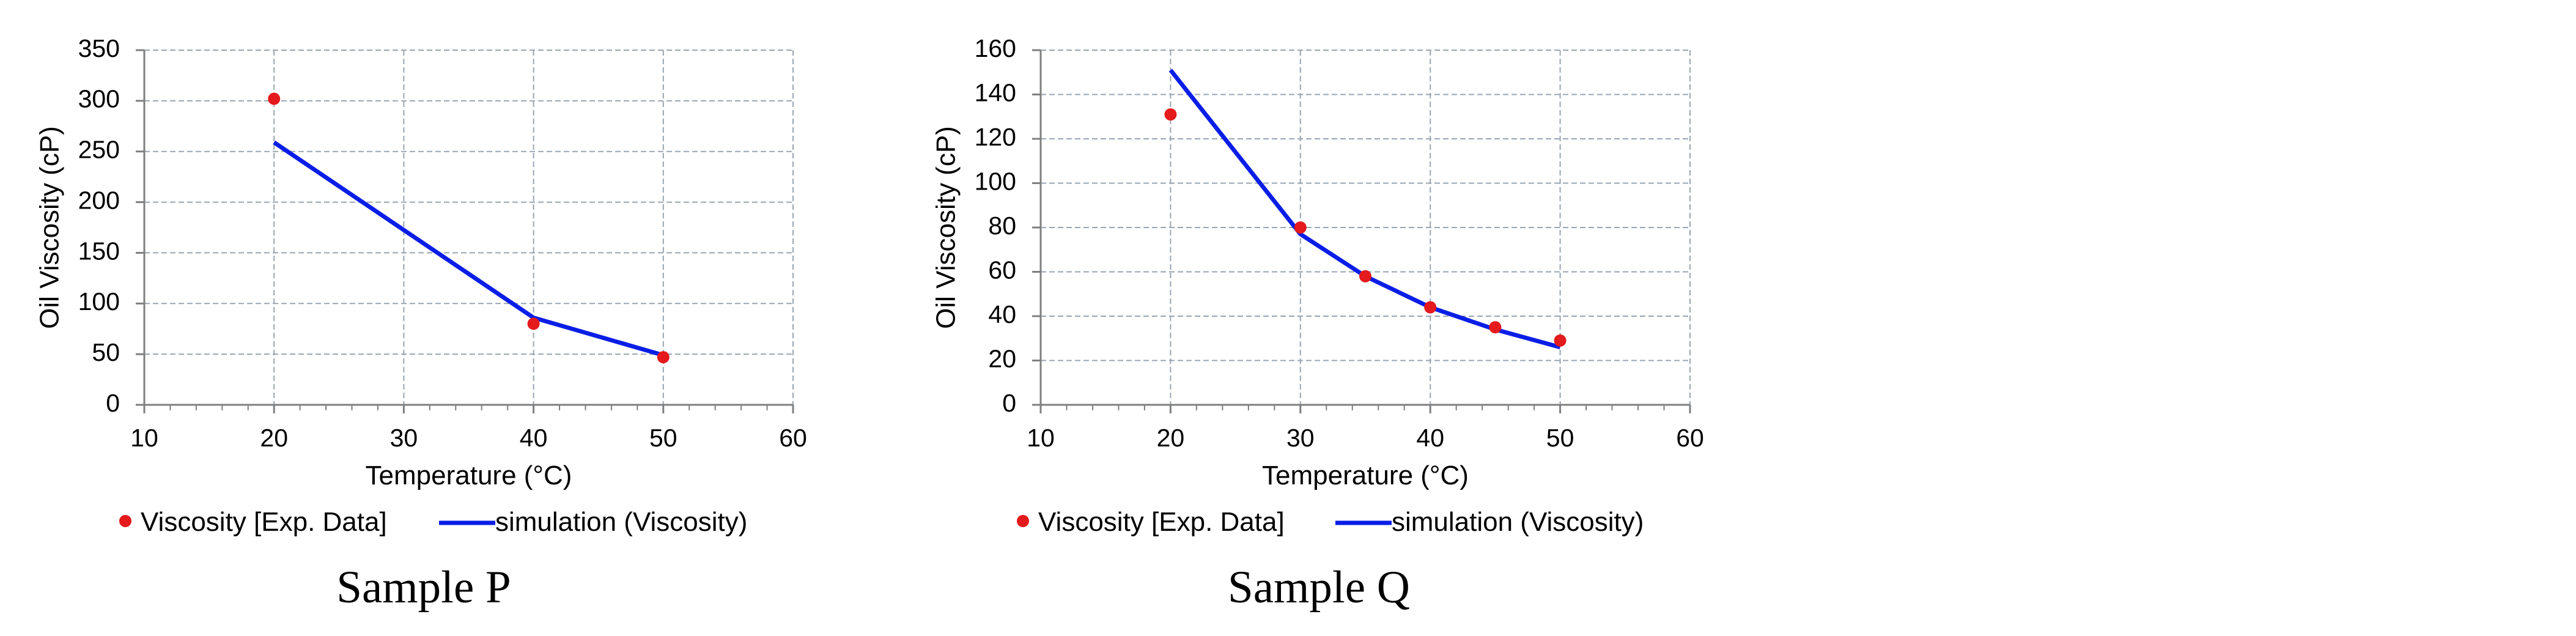  I want to click on y-tick-label: 20, so click(1002, 358).